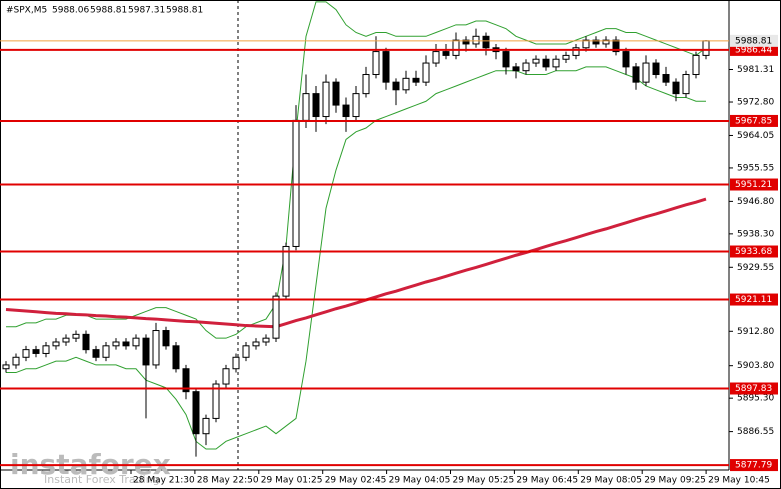 Image resolution: width=781 pixels, height=489 pixels. What do you see at coordinates (292, 481) in the screenshot?
I see `x-tick-label: 29 May 01:25` at bounding box center [292, 481].